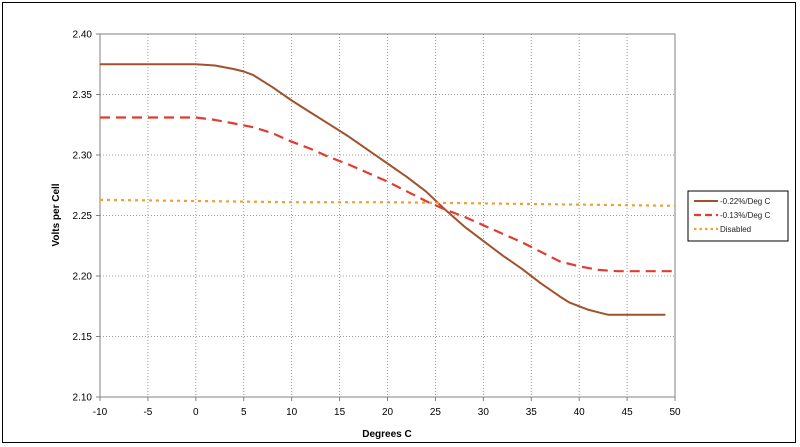  Describe the element at coordinates (386, 434) in the screenshot. I see `x-axis-label: Degrees C` at that location.